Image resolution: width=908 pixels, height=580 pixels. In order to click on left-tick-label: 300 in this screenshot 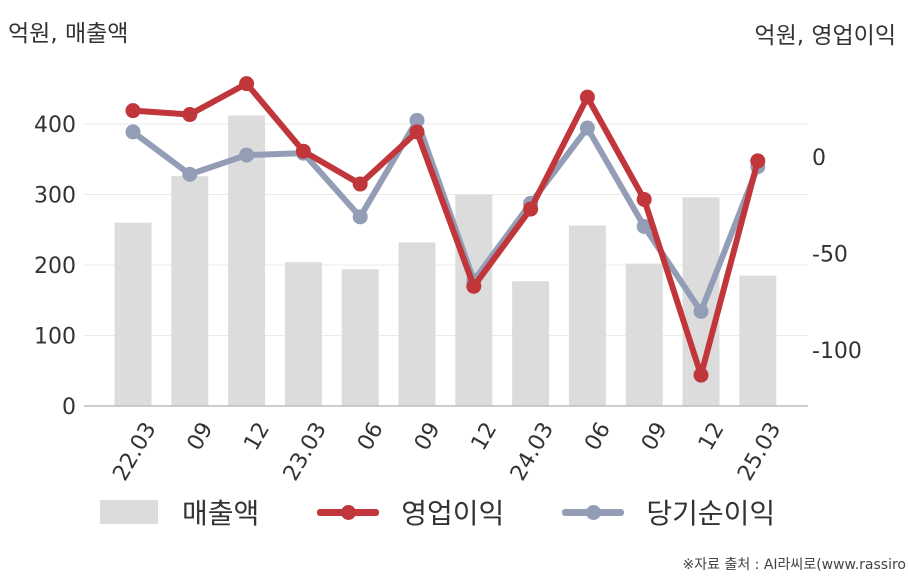, I will do `click(55, 196)`.